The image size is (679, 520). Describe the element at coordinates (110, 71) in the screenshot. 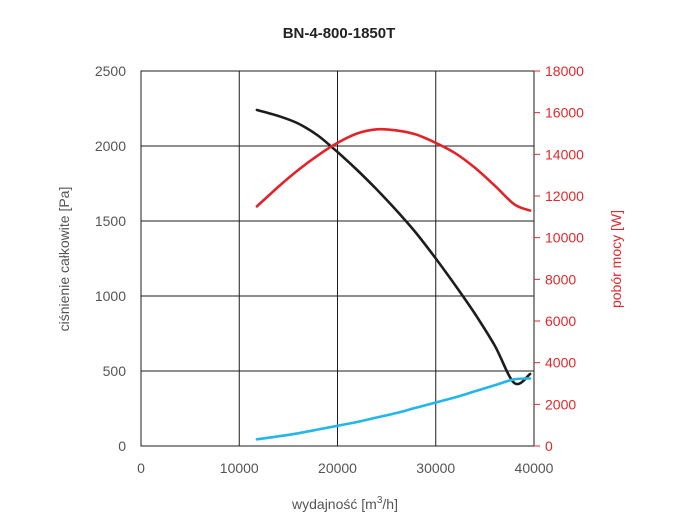

I see `y-tick-label: 2500` at that location.